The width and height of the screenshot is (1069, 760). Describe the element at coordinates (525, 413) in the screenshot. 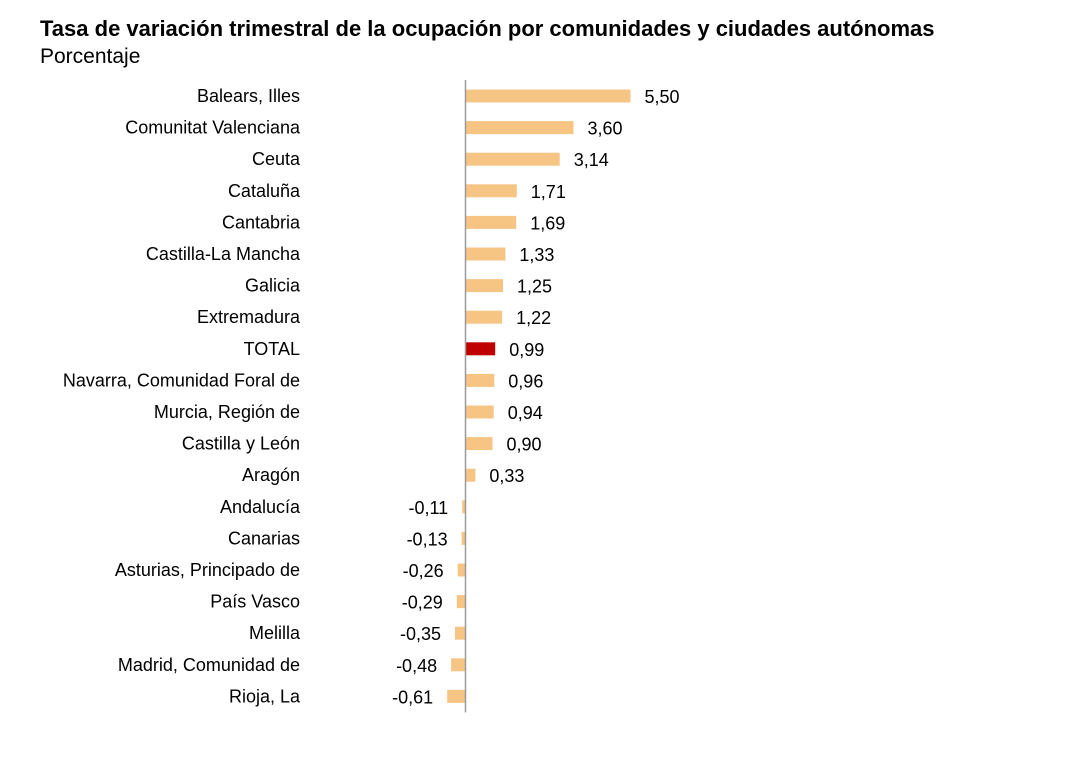

I see `value-label: 0,94` at that location.